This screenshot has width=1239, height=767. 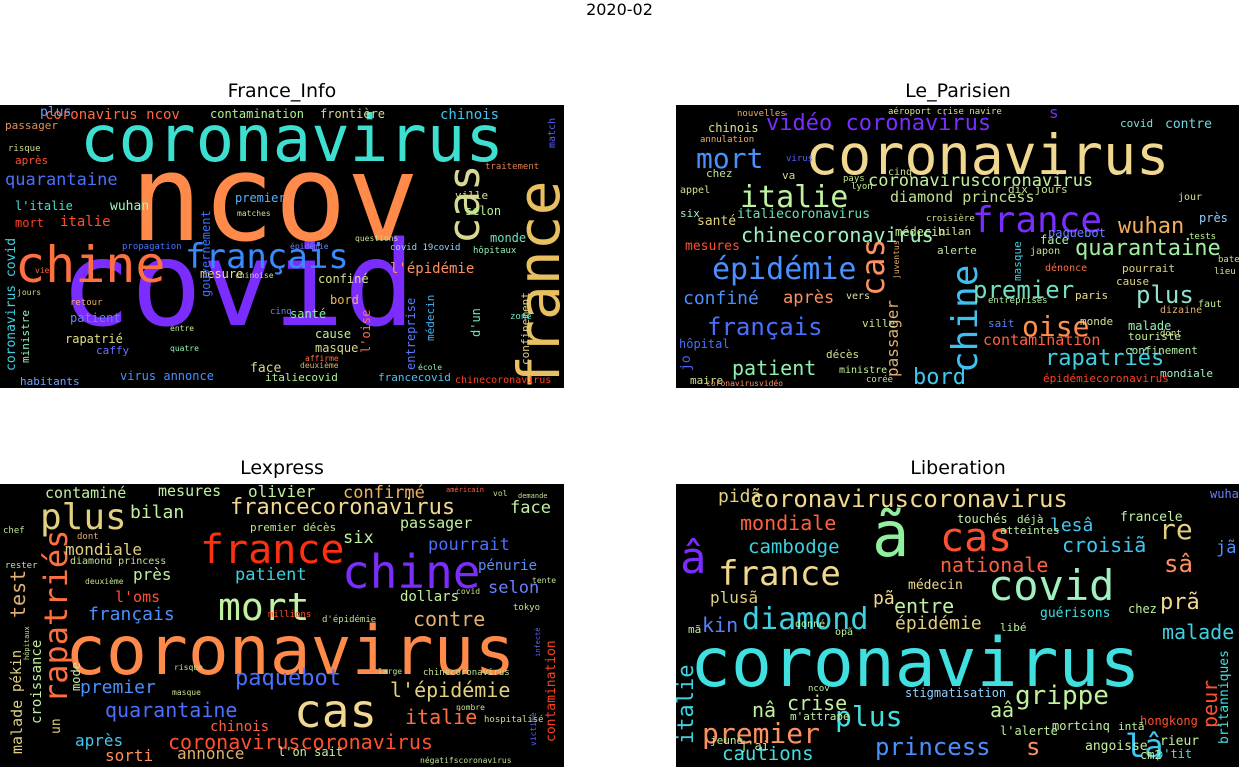 What do you see at coordinates (837, 235) in the screenshot?
I see `cloud-word: chinecoronavirus` at bounding box center [837, 235].